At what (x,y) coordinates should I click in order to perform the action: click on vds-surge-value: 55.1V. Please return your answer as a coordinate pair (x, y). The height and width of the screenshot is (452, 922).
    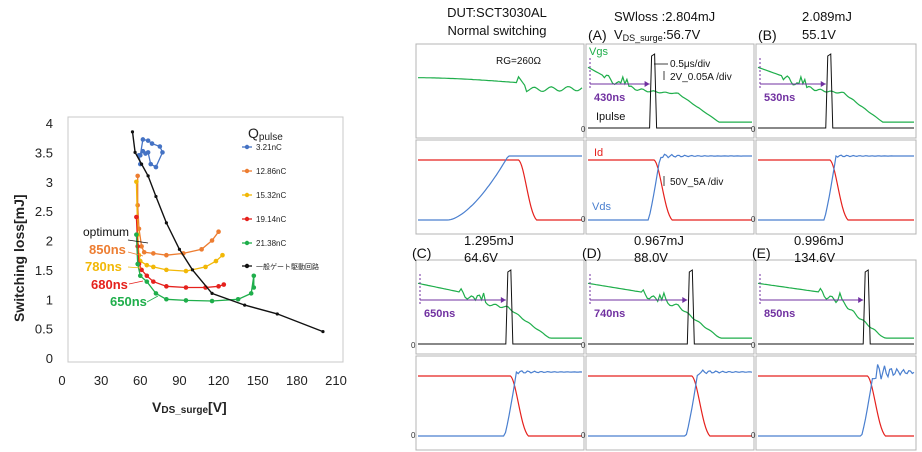
    Looking at the image, I should click on (819, 34).